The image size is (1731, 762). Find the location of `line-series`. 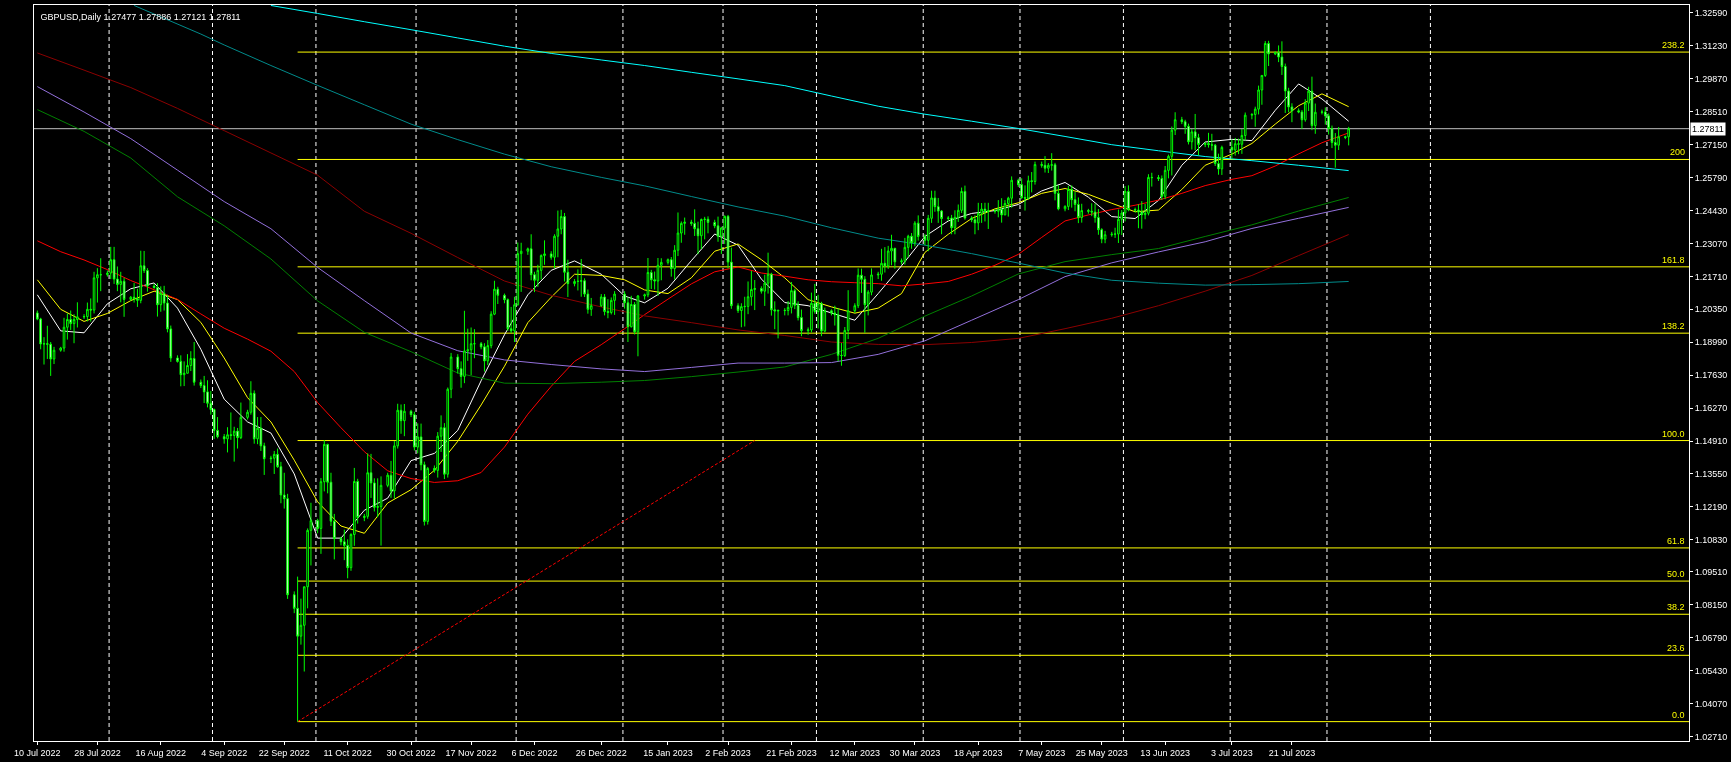

line-series is located at coordinates (810, 88).